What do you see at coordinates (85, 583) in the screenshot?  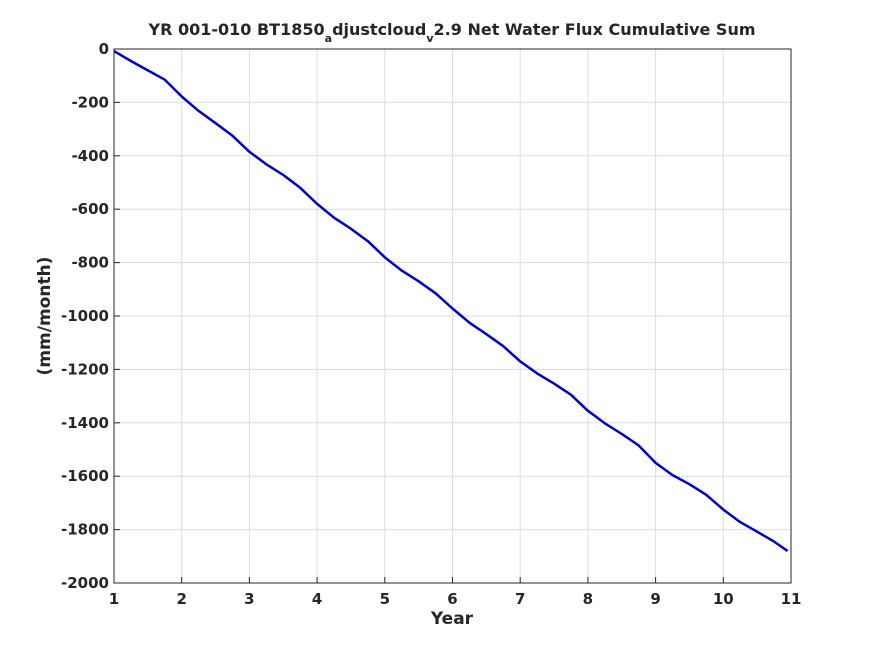 I see `y-tick-label: -2000` at bounding box center [85, 583].